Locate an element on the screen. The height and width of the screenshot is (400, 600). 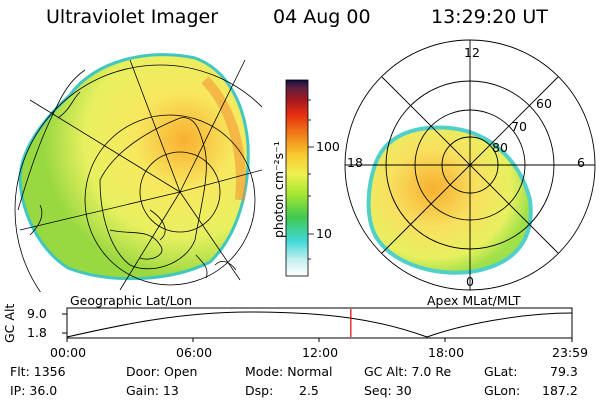
x-tick-0000: 00:00 is located at coordinates (68, 352).